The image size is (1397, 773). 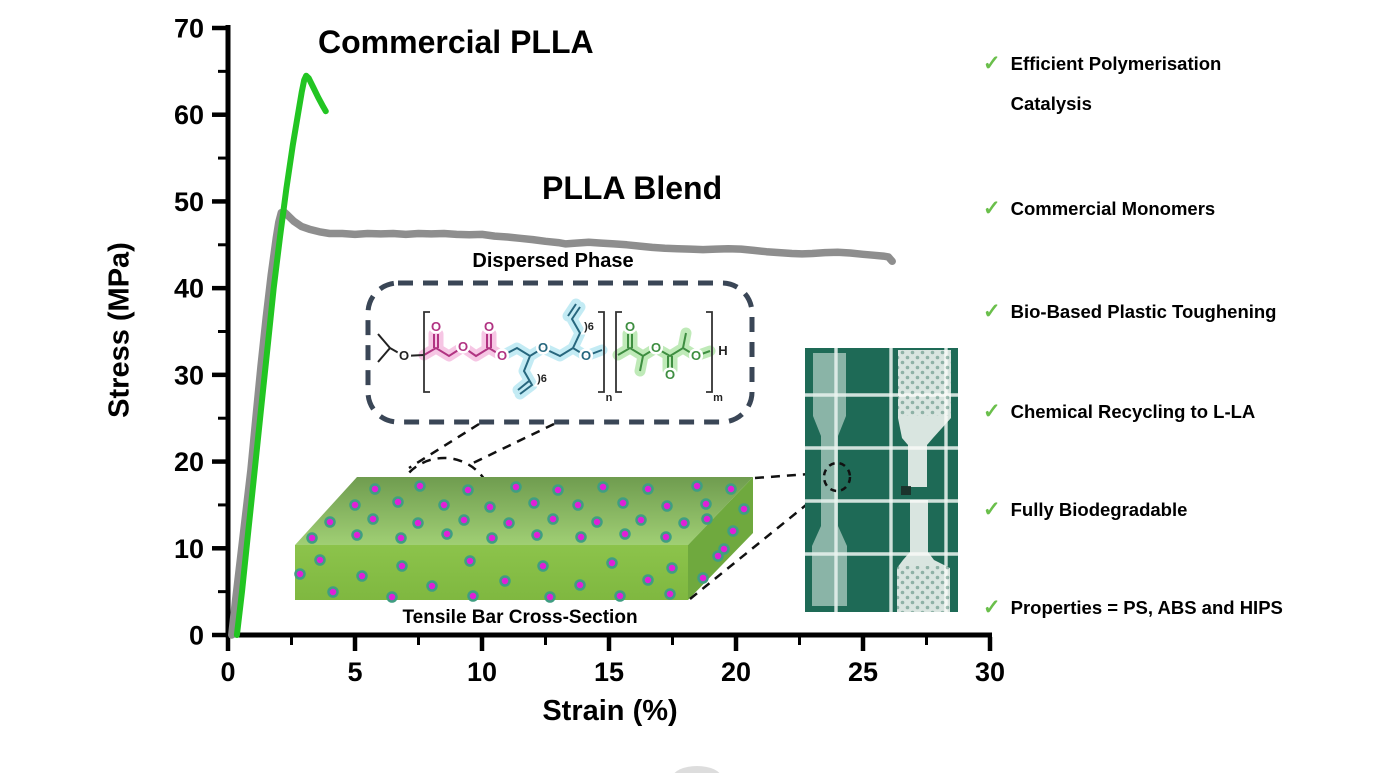 What do you see at coordinates (281, 355) in the screenshot?
I see `commercial-plla-curve` at bounding box center [281, 355].